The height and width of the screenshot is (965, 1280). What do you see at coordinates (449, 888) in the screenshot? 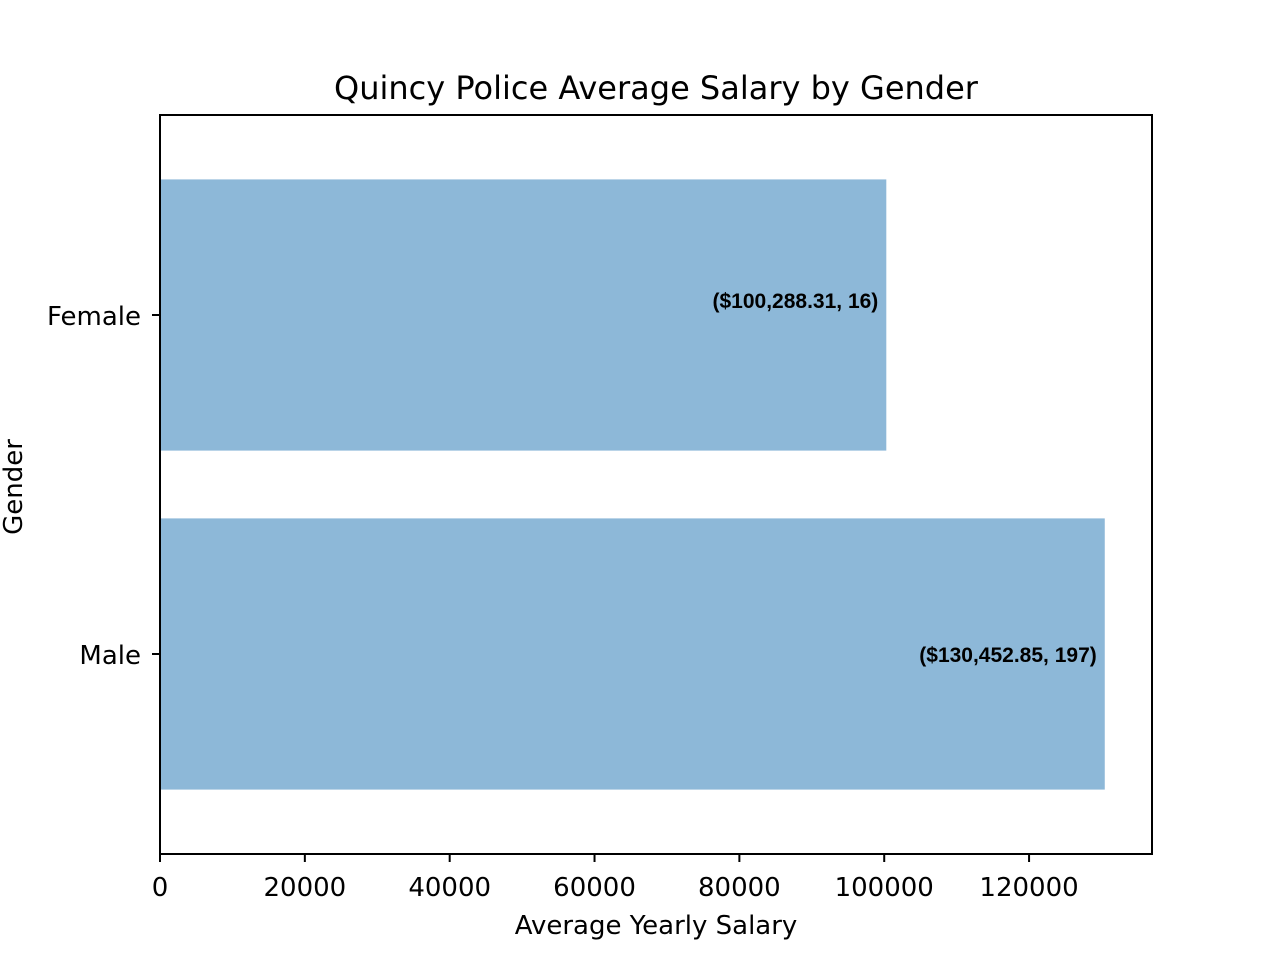
I see `x-tick-label-40000: 40000` at bounding box center [449, 888].